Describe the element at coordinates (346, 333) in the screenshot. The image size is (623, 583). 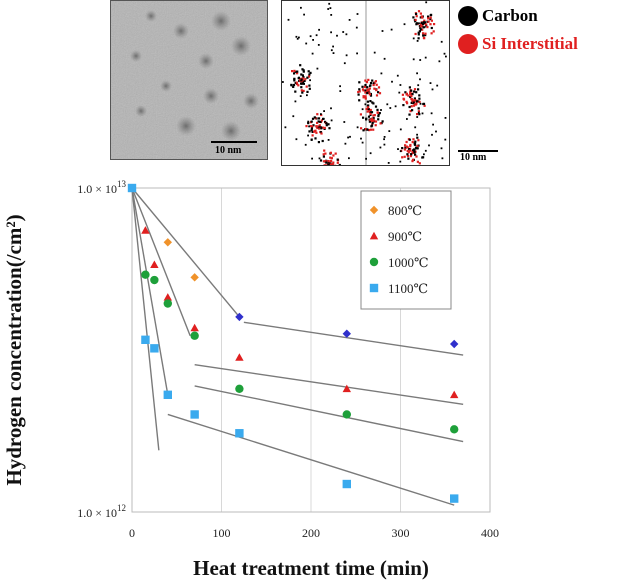
I see `overlap-point-marker` at that location.